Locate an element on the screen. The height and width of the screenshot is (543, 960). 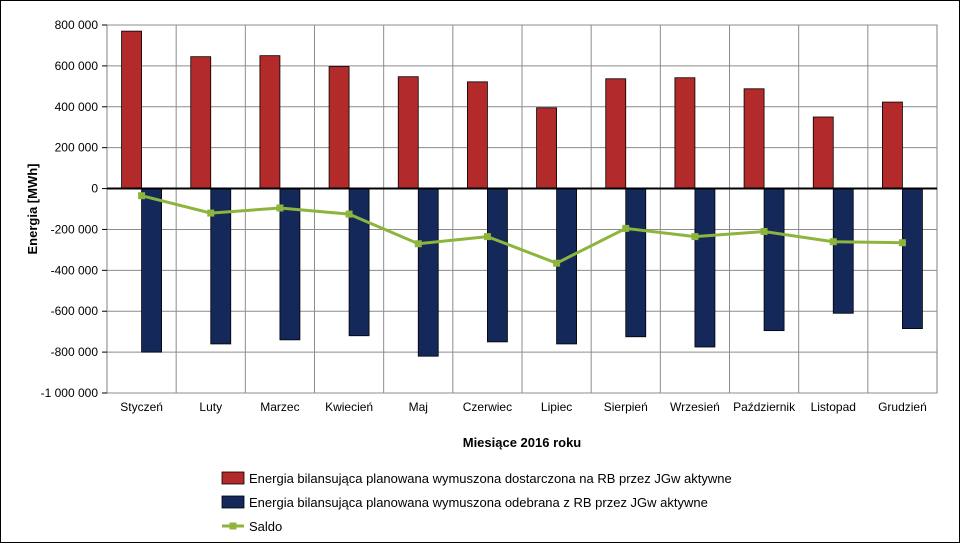
x-tick-label: Maj is located at coordinates (418, 407).